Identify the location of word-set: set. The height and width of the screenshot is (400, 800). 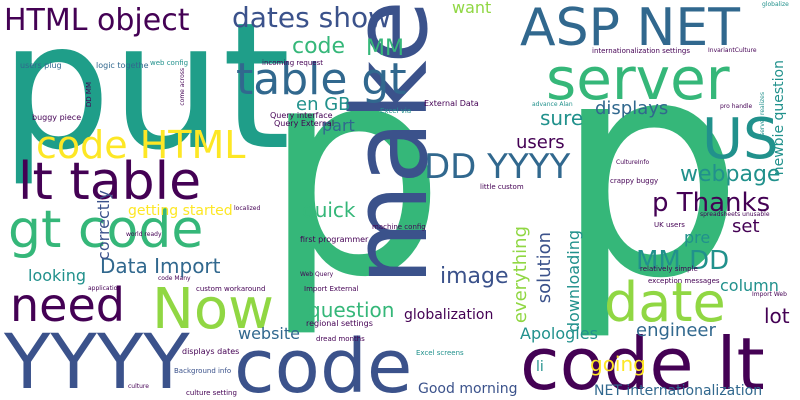
(746, 226).